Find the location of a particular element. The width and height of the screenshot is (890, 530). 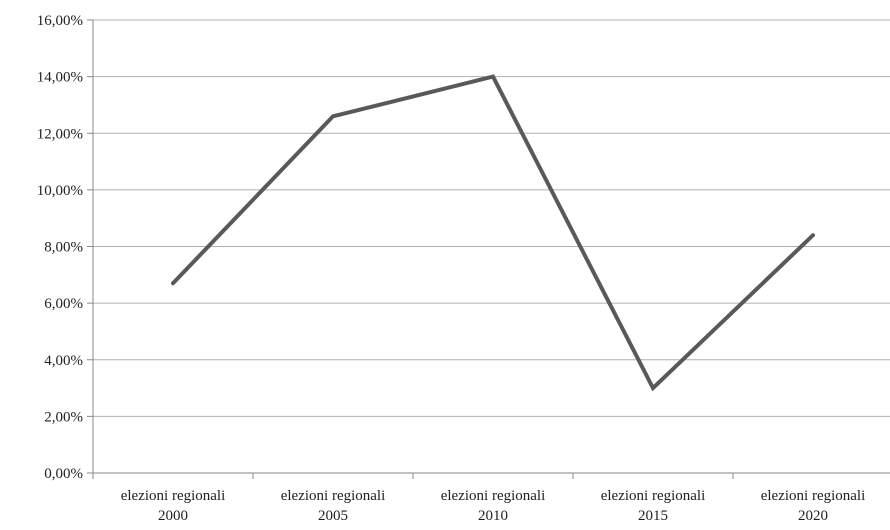

y-tick-label: 4,00% is located at coordinates (63, 361).